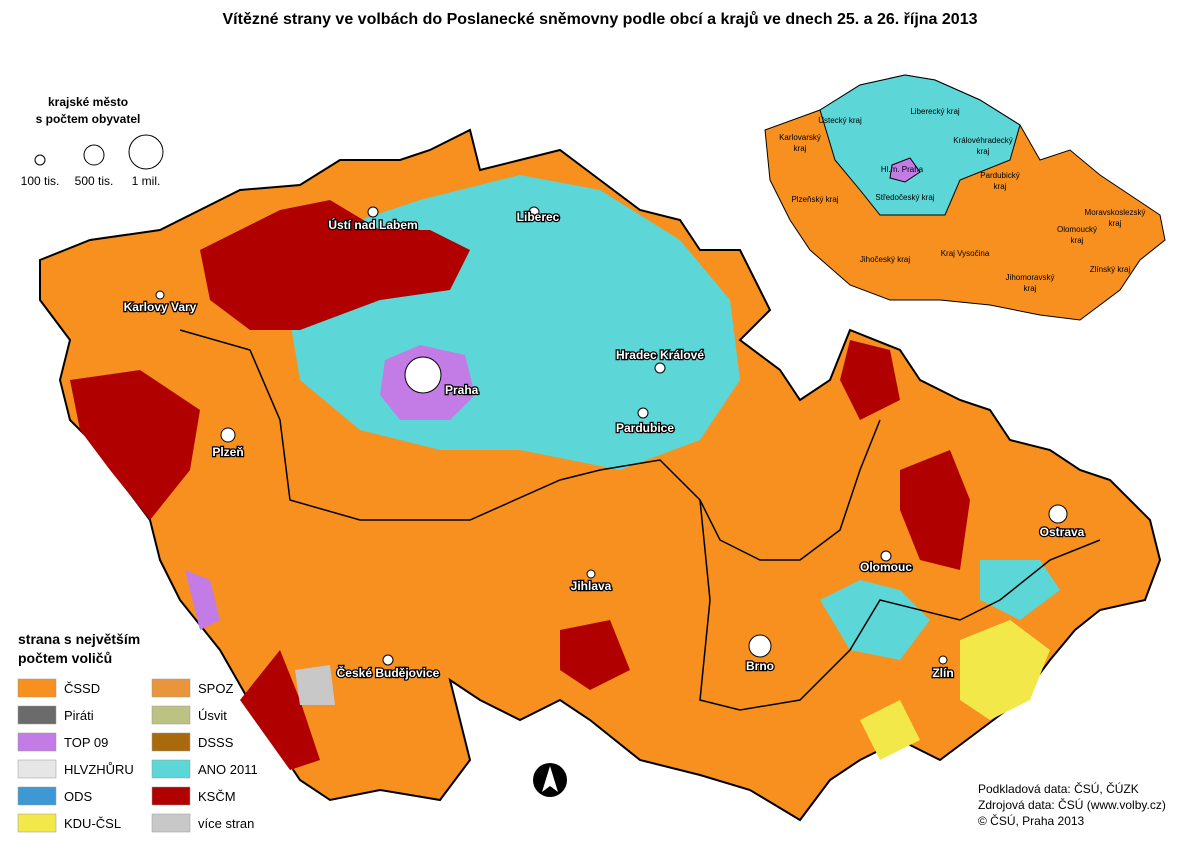  What do you see at coordinates (983, 140) in the screenshot?
I see `inset-region-label: Královéhradecký` at bounding box center [983, 140].